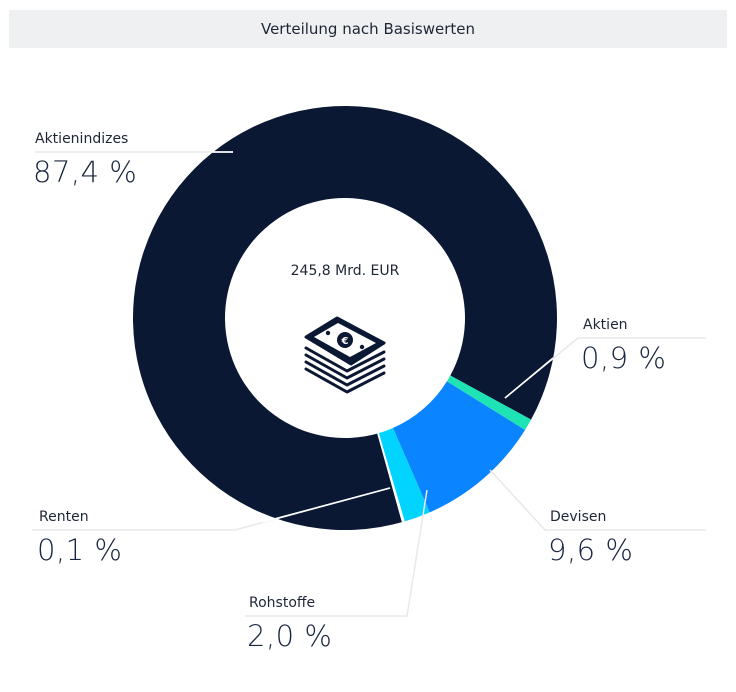 The width and height of the screenshot is (736, 692). Describe the element at coordinates (605, 325) in the screenshot. I see `label-aktien: Aktien` at that location.